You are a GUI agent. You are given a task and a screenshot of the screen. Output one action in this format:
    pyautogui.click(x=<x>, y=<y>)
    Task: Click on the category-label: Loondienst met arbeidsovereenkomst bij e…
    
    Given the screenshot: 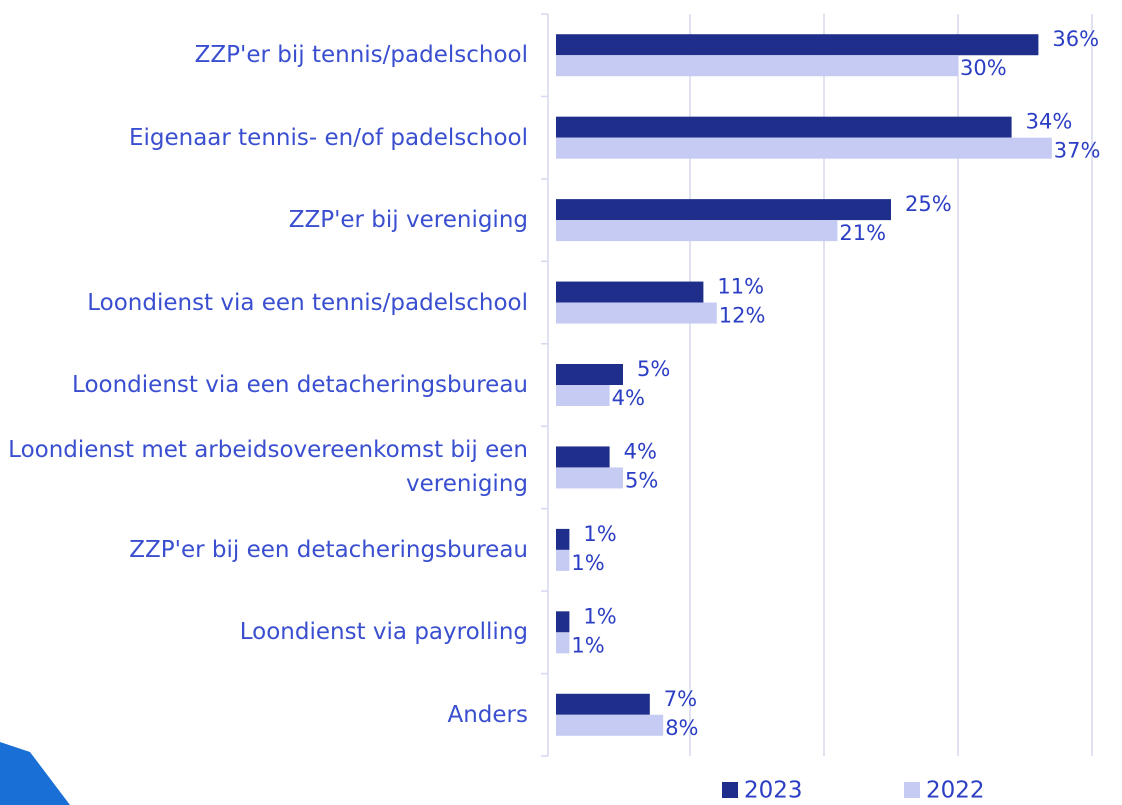 What is the action you would take?
    pyautogui.click(x=268, y=467)
    